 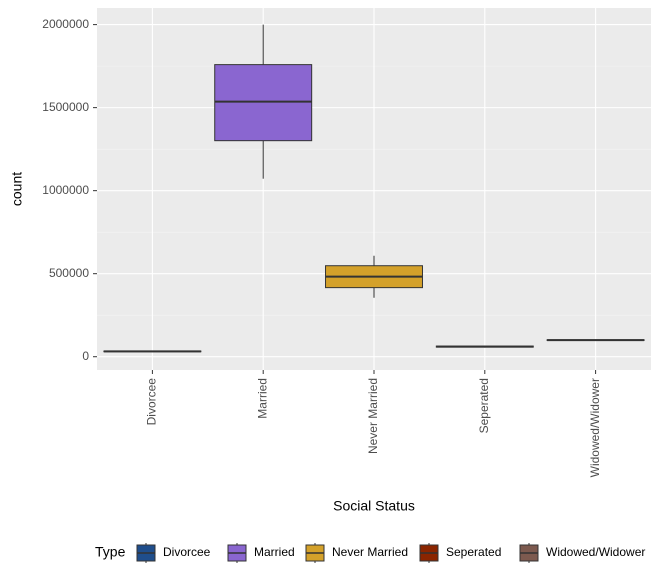 What do you see at coordinates (110, 552) in the screenshot?
I see `legend-title: Type` at bounding box center [110, 552].